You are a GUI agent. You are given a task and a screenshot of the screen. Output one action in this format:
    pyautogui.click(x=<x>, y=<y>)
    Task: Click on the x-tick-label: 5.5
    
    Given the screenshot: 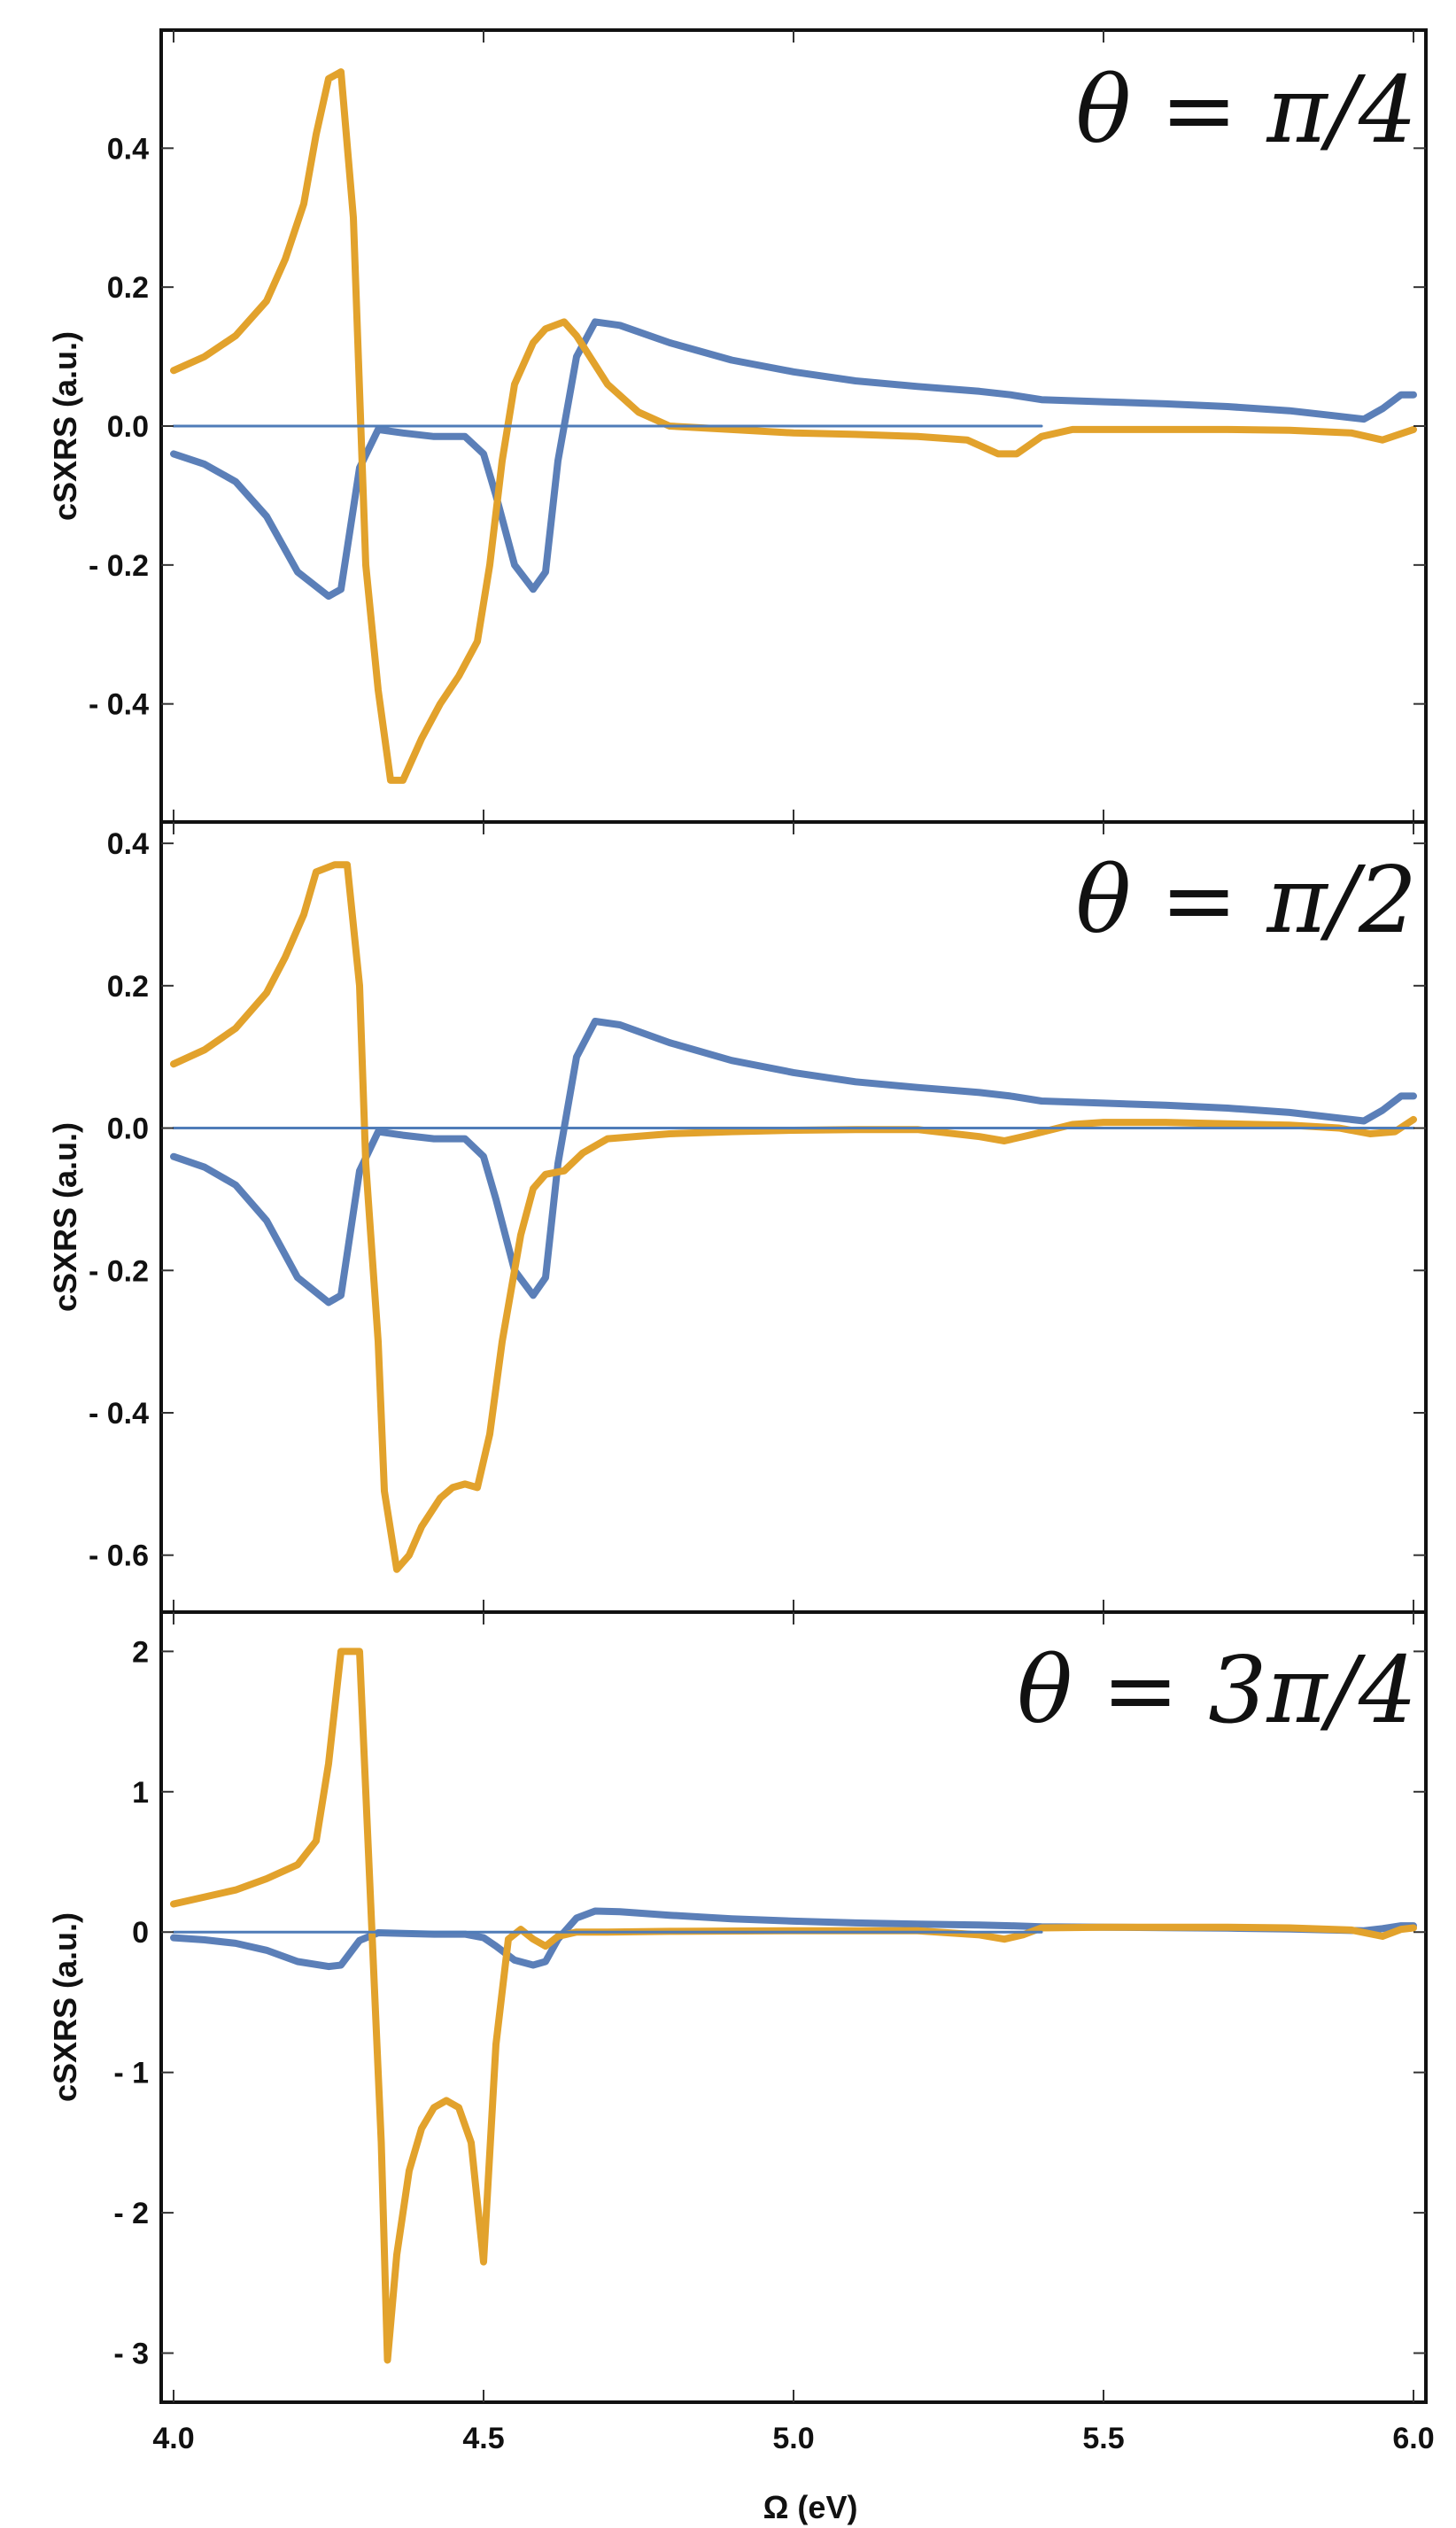 What is the action you would take?
    pyautogui.click(x=1103, y=2438)
    